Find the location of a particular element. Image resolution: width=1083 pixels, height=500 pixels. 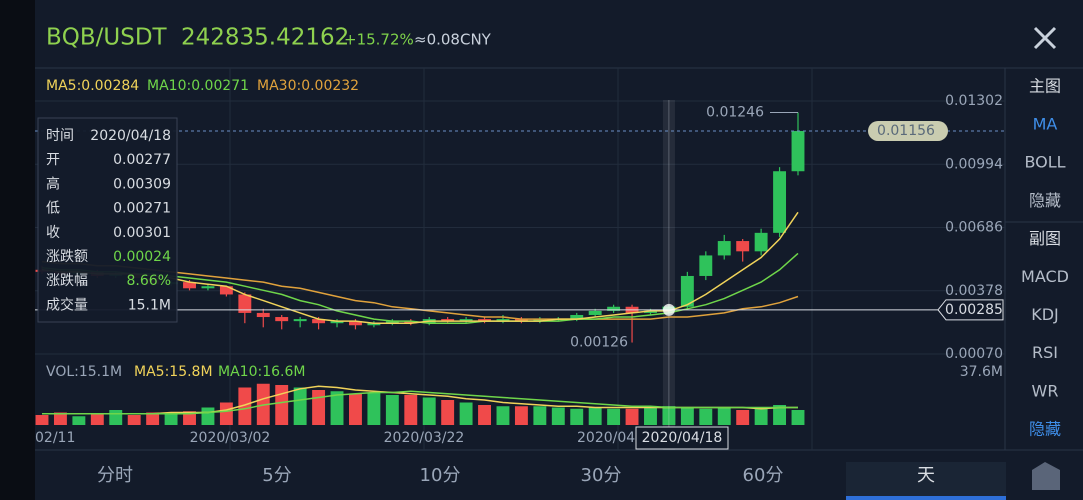

price: 242835.42162 is located at coordinates (265, 38).